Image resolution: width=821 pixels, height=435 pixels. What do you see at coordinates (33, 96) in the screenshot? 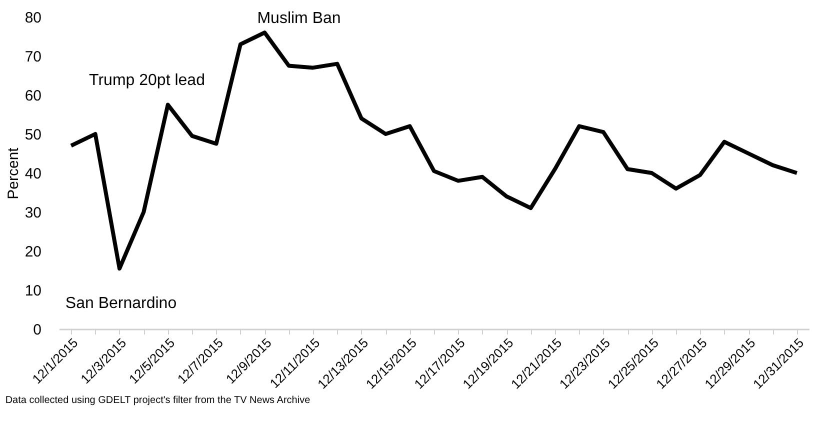
I see `y-tick-label: 60` at bounding box center [33, 96].